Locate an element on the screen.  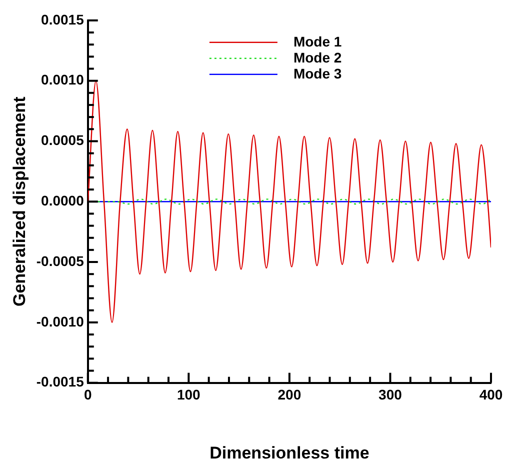
legend-label: Mode 2 is located at coordinates (317, 57).